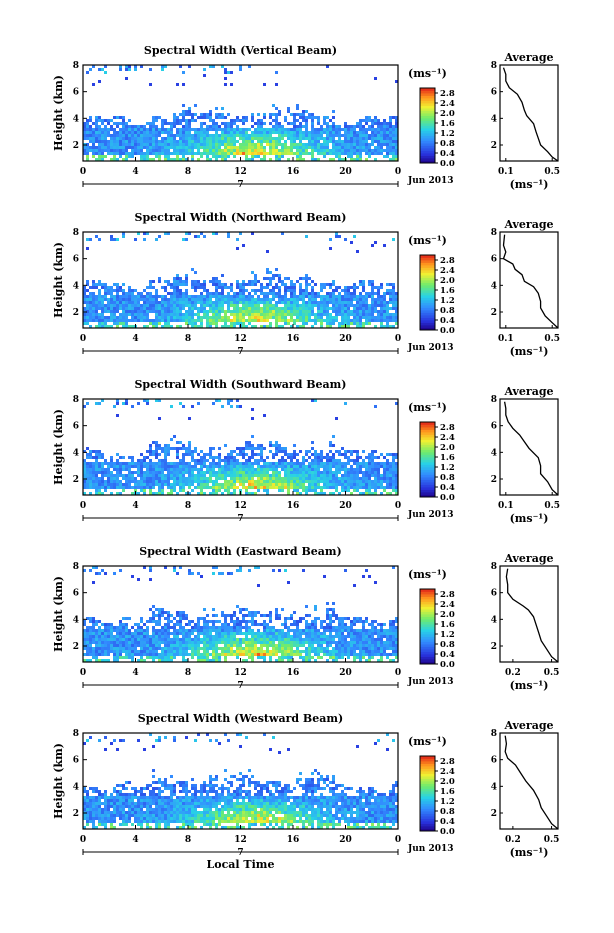 This screenshot has height=933, width=614. Describe the element at coordinates (240, 185) in the screenshot. I see `date-tick-label: 7` at that location.